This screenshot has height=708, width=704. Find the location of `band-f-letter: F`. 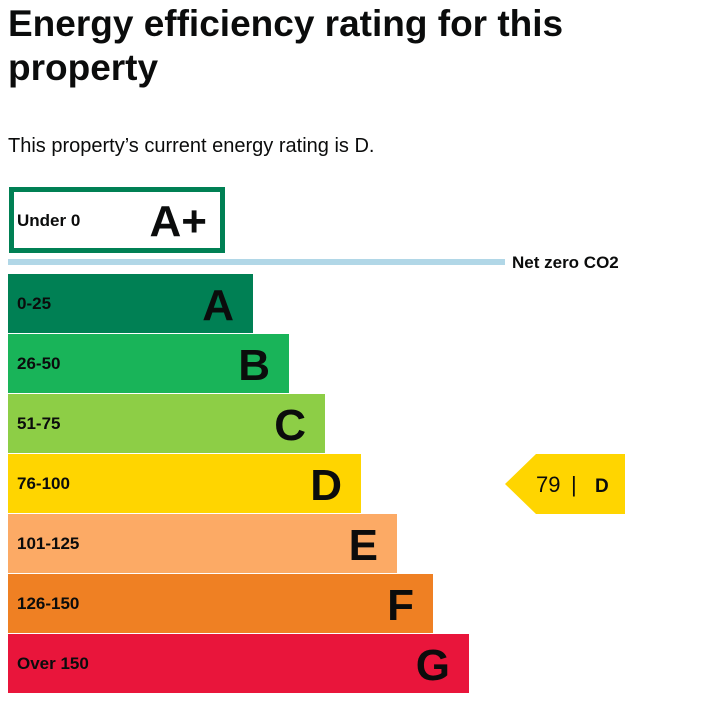

band-f-letter: F is located at coordinates (400, 605).